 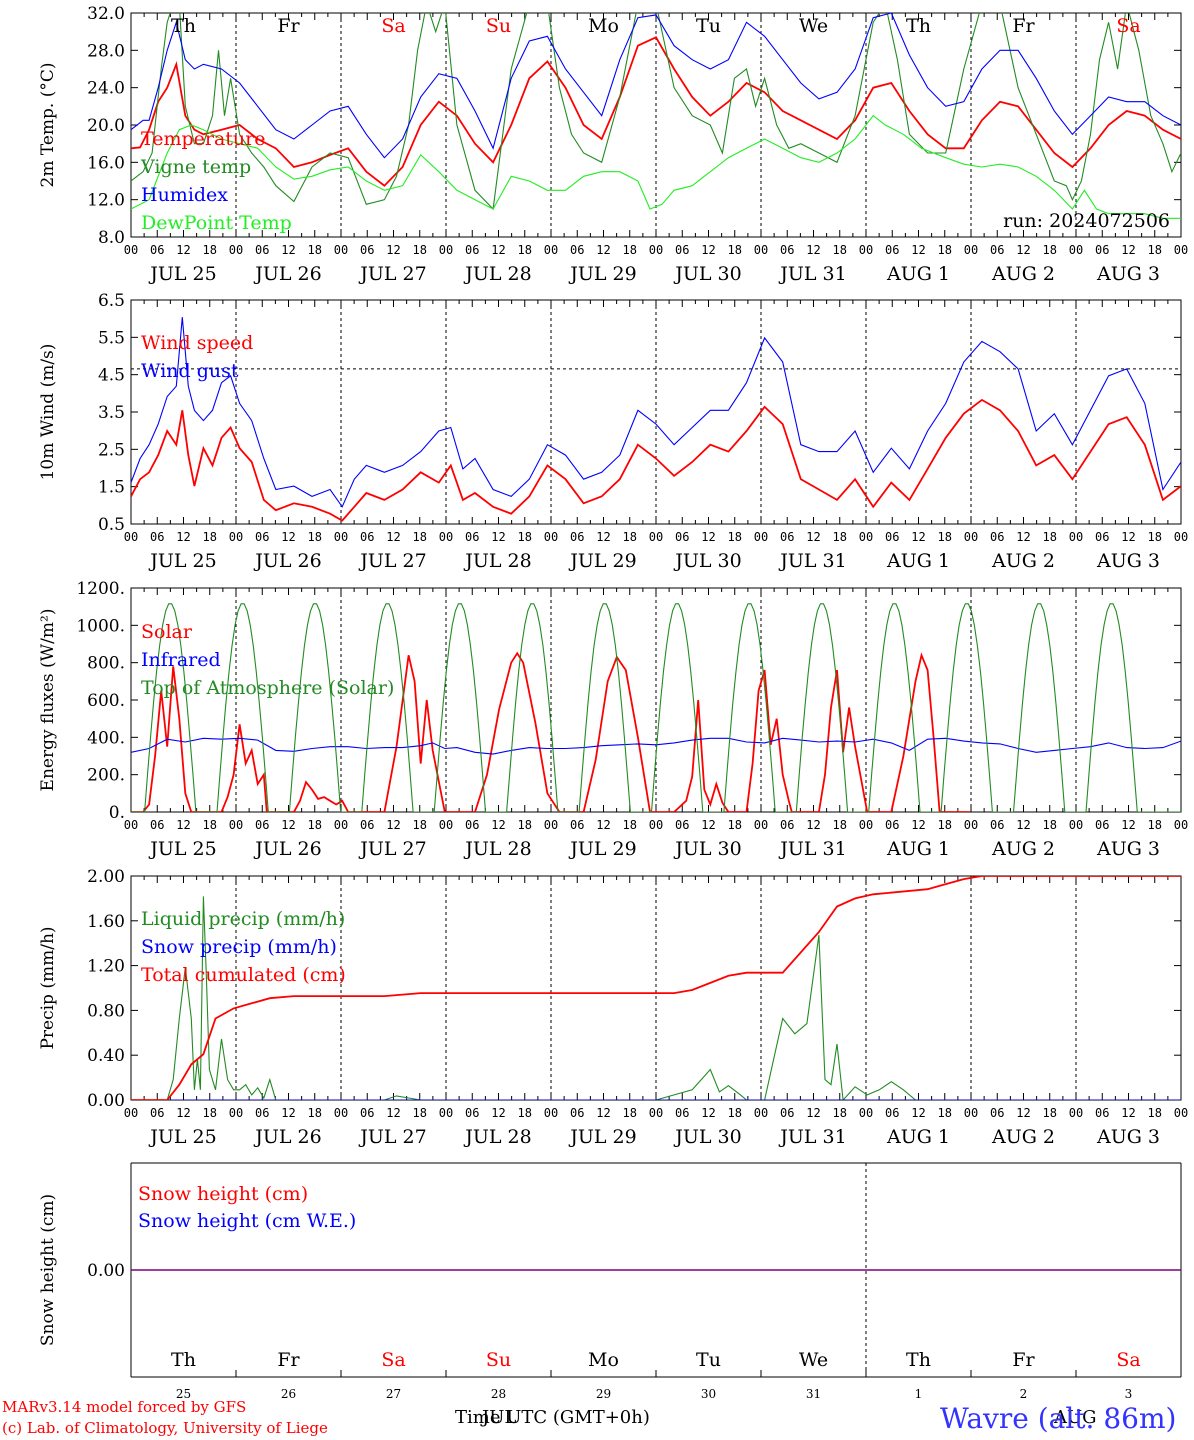 What do you see at coordinates (498, 1394) in the screenshot?
I see `day-number-label: 28` at bounding box center [498, 1394].